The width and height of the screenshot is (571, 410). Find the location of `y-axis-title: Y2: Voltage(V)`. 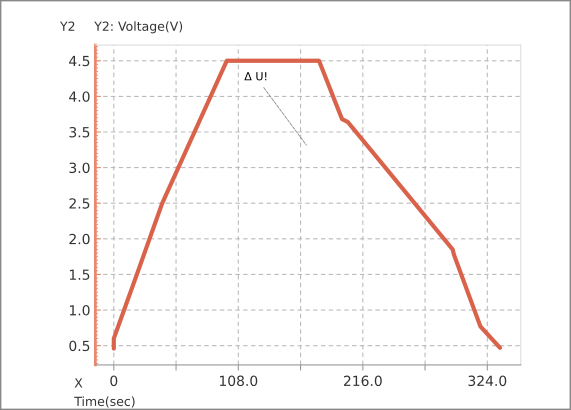

y-axis-title: Y2: Voltage(V) is located at coordinates (138, 27).